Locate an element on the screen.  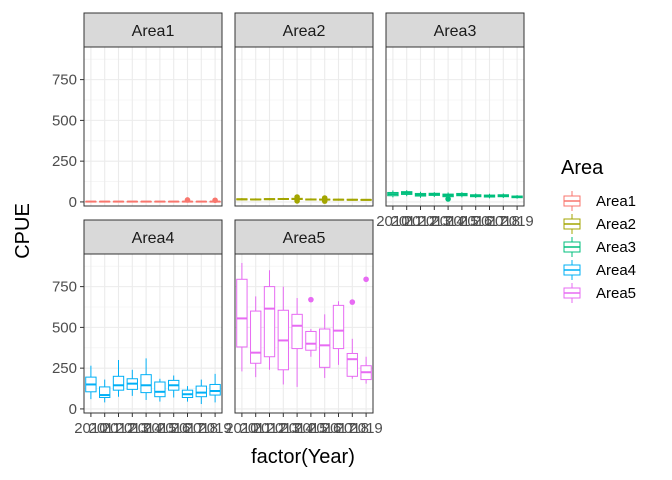
panel-area3: Area3 is located at coordinates (455, 109).